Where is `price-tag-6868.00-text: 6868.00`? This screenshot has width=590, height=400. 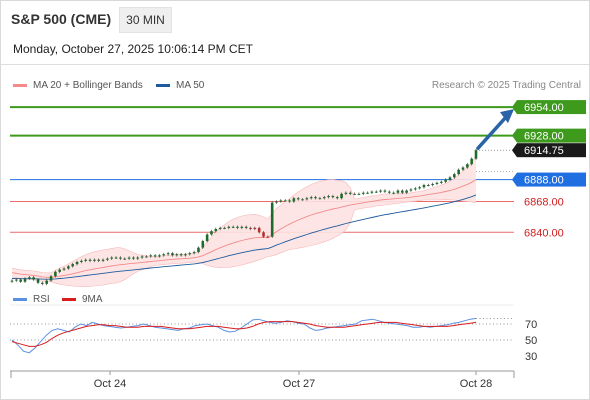
price-tag-6868.00-text: 6868.00 is located at coordinates (544, 203).